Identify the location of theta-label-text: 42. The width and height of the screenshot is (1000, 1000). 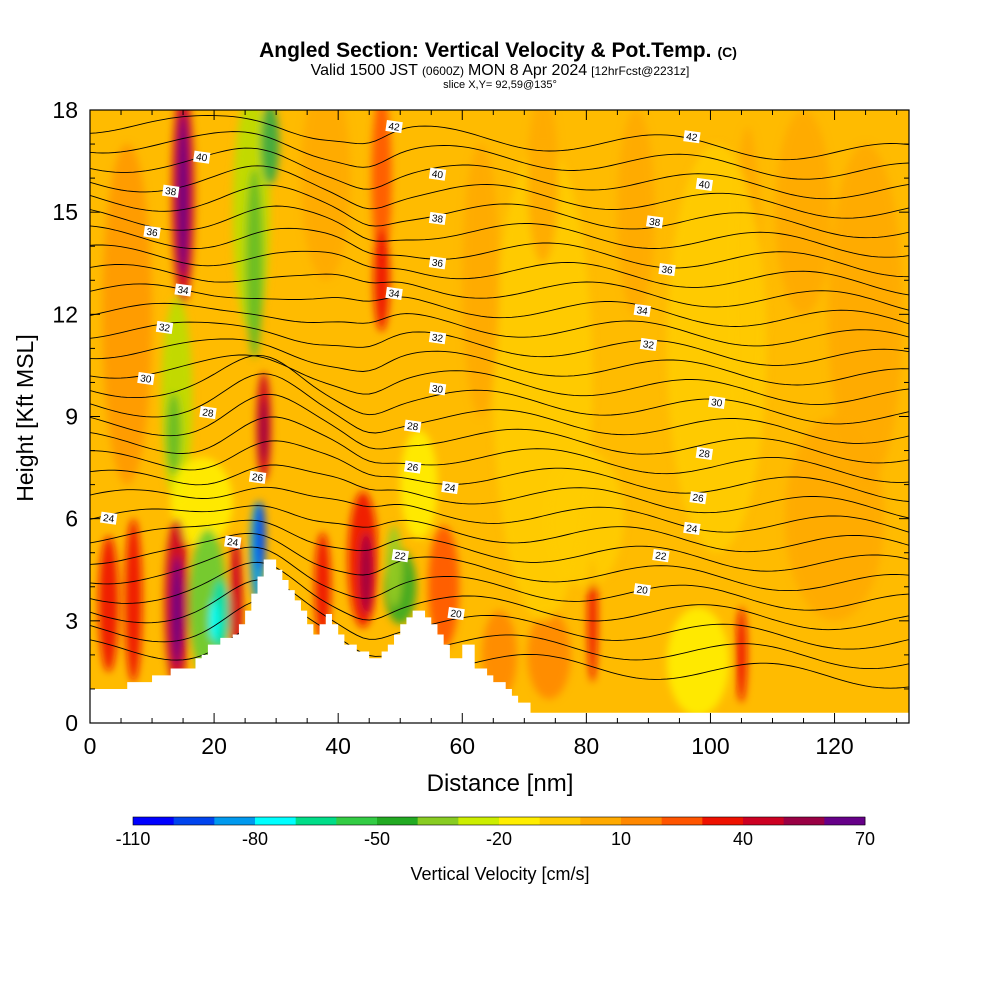
(691, 138).